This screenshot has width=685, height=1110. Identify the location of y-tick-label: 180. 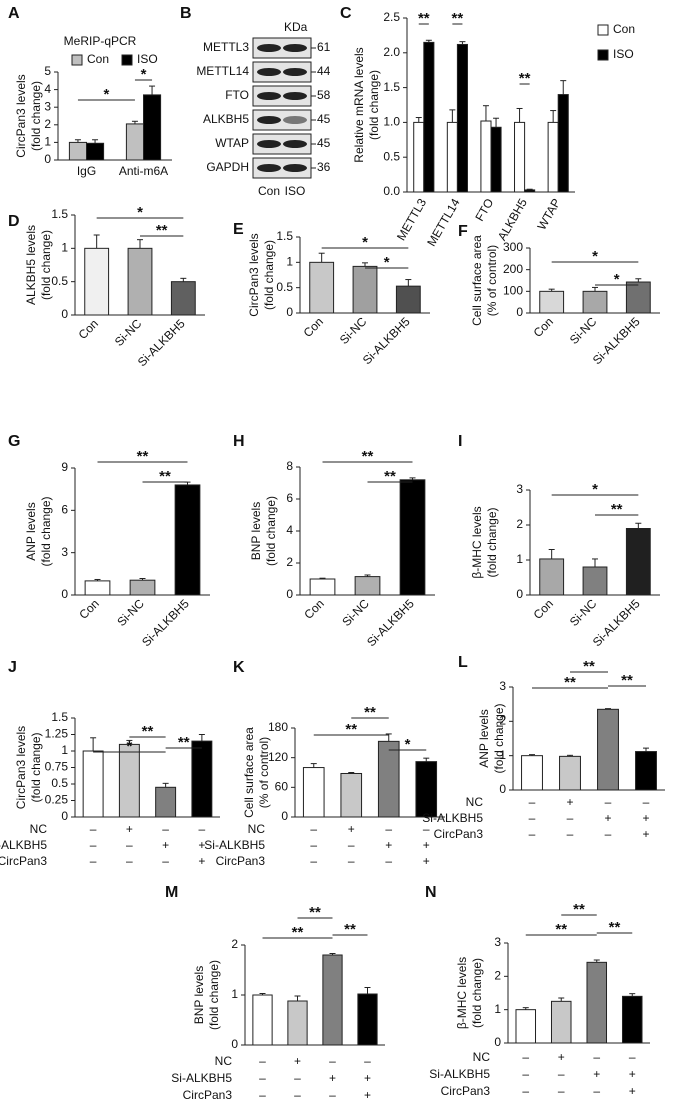
(278, 727).